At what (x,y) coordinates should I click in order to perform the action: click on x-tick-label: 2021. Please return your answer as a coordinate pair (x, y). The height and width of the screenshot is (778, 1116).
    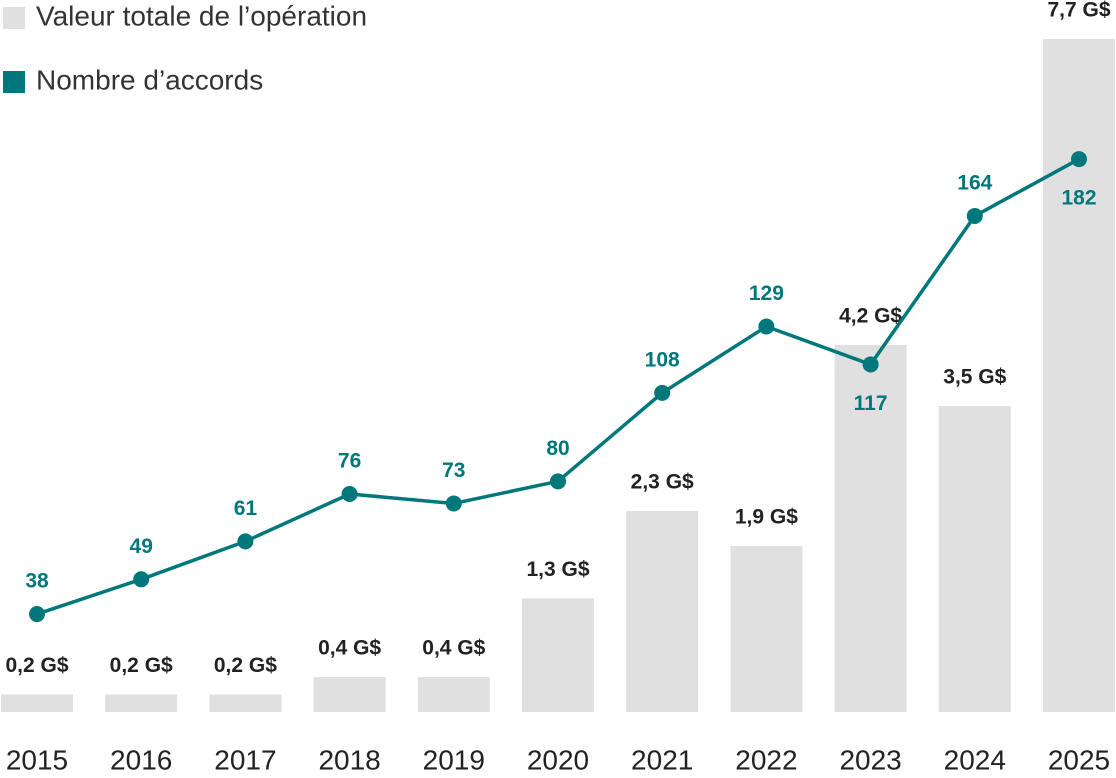
    Looking at the image, I should click on (662, 759).